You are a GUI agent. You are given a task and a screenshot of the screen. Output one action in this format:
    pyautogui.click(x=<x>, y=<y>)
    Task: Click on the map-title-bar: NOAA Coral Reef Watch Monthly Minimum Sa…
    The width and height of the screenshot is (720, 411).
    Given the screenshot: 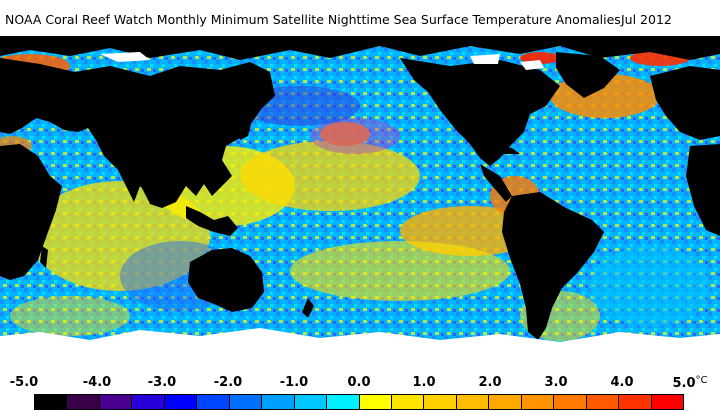 What is the action you would take?
    pyautogui.click(x=360, y=18)
    